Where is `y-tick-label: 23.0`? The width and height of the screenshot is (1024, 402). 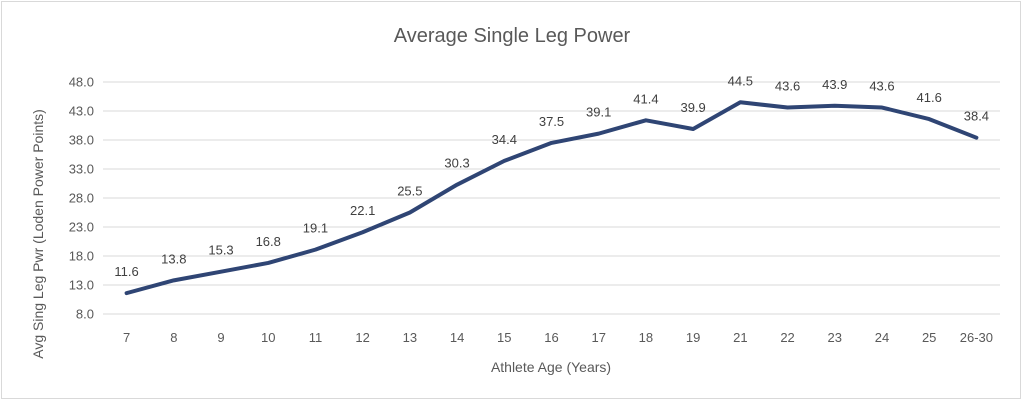
y-tick-label: 23.0 is located at coordinates (81, 227).